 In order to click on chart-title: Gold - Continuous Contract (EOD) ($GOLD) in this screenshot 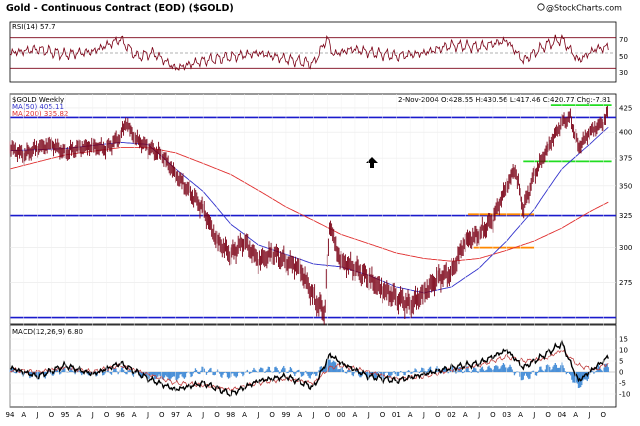, I will do `click(120, 8)`.